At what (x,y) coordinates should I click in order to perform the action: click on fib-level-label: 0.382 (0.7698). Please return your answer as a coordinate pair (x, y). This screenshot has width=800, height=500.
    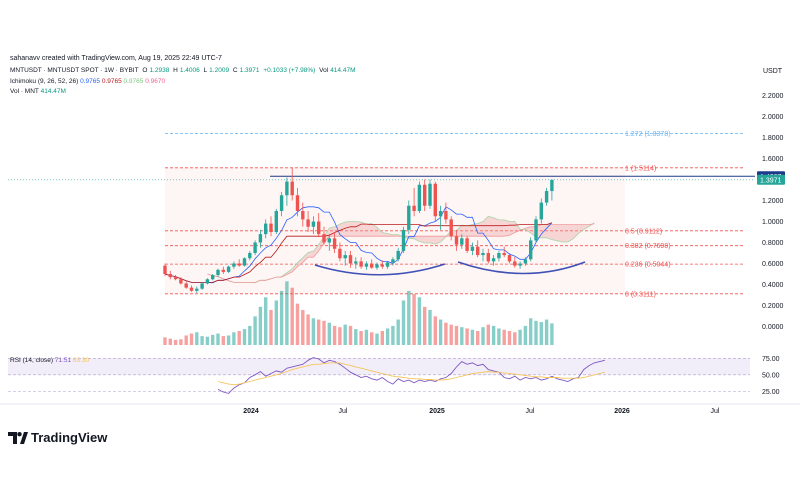
    Looking at the image, I should click on (648, 246).